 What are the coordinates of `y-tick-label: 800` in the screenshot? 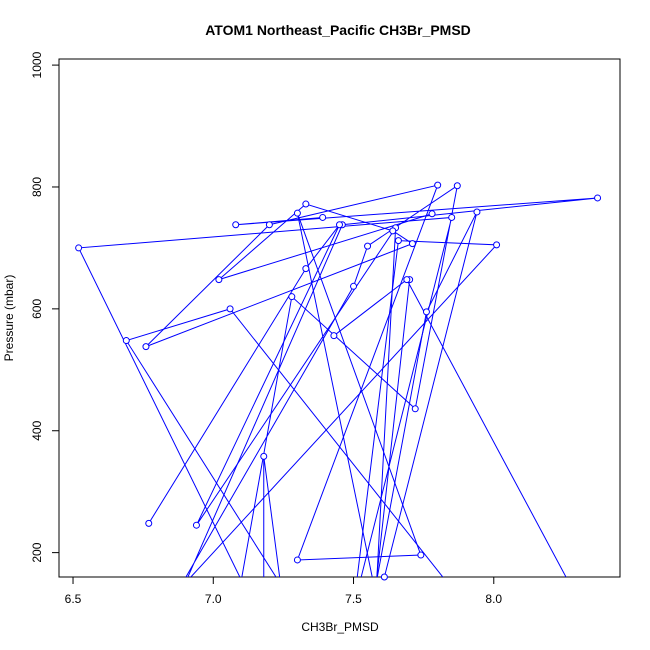 It's located at (37, 187).